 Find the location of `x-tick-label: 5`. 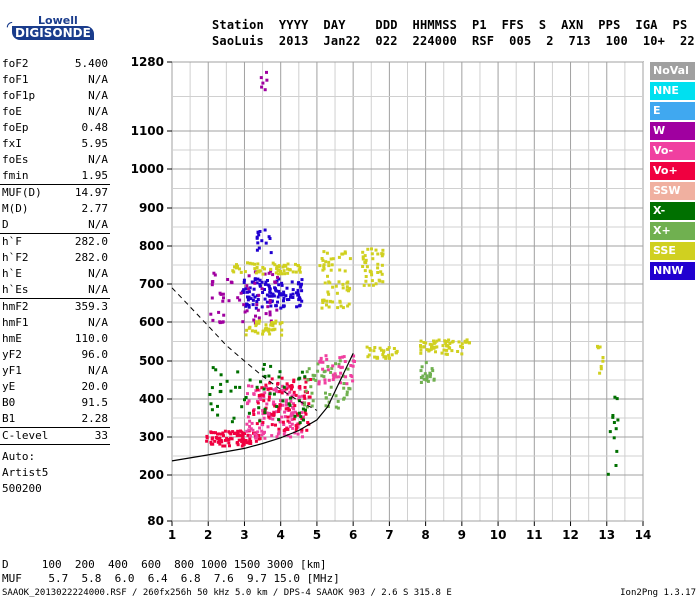

x-tick-label: 5 is located at coordinates (317, 535).